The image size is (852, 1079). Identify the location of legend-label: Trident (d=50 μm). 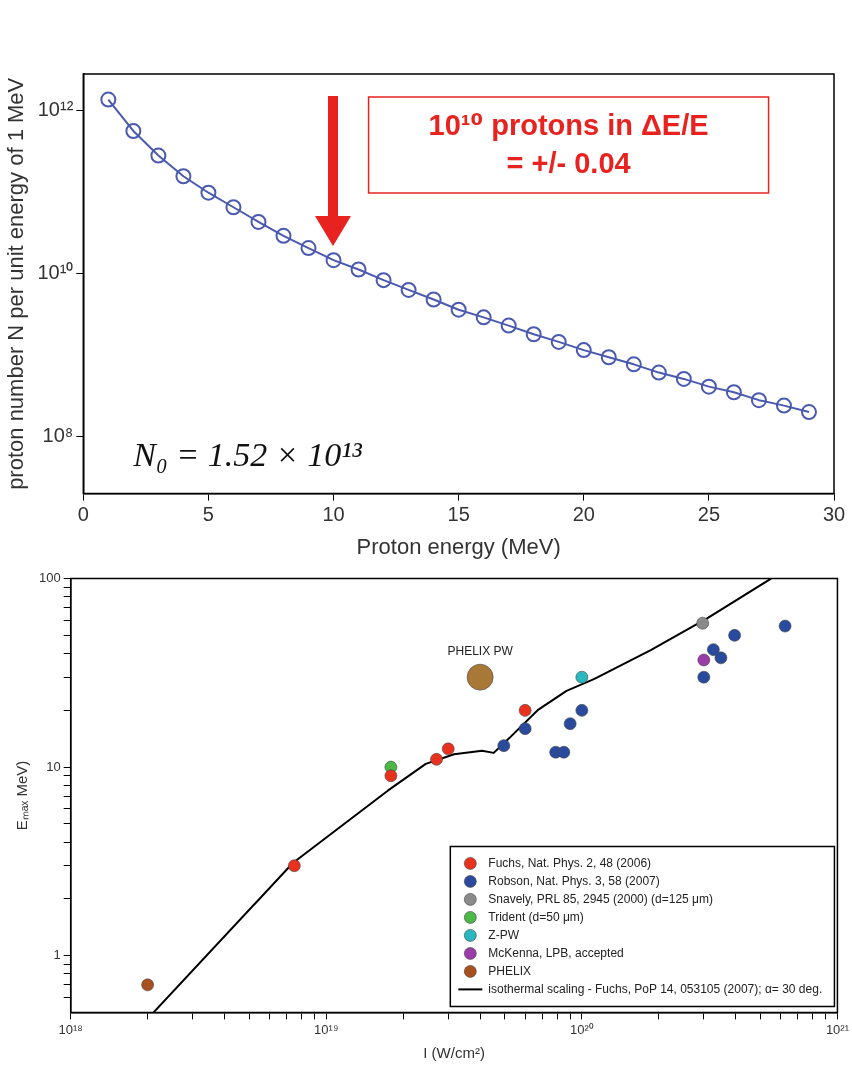
(536, 916).